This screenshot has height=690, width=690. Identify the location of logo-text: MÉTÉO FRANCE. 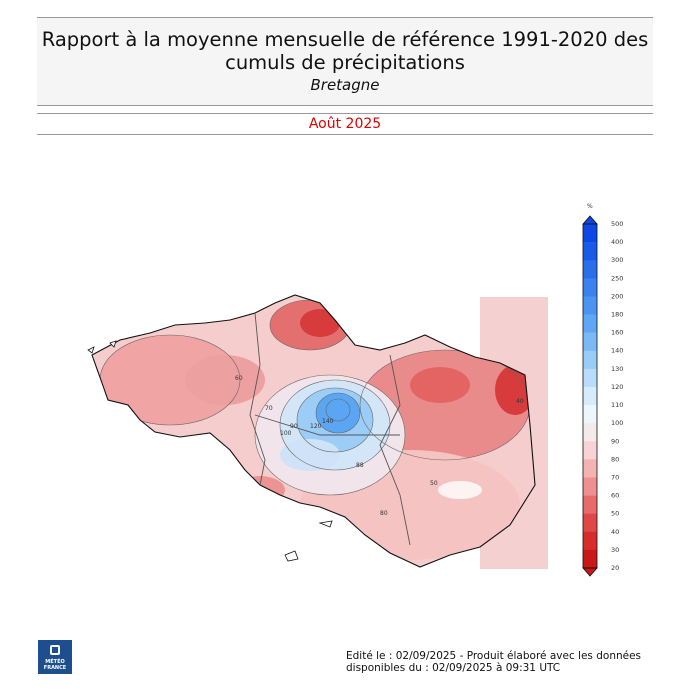
(55, 665).